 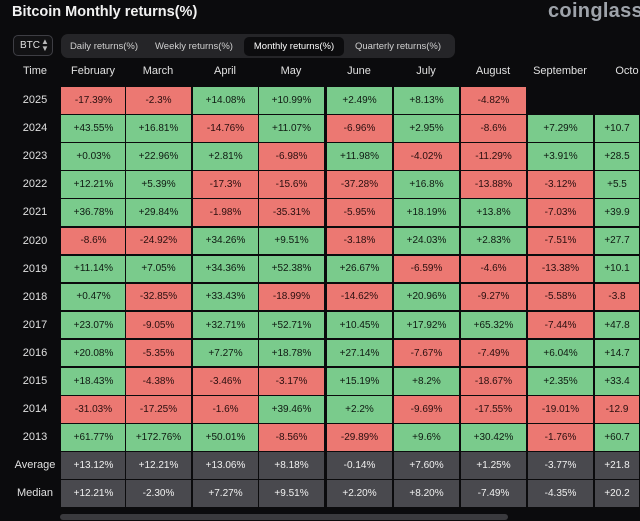 What do you see at coordinates (35, 100) in the screenshot?
I see `row-label-year: 2025` at bounding box center [35, 100].